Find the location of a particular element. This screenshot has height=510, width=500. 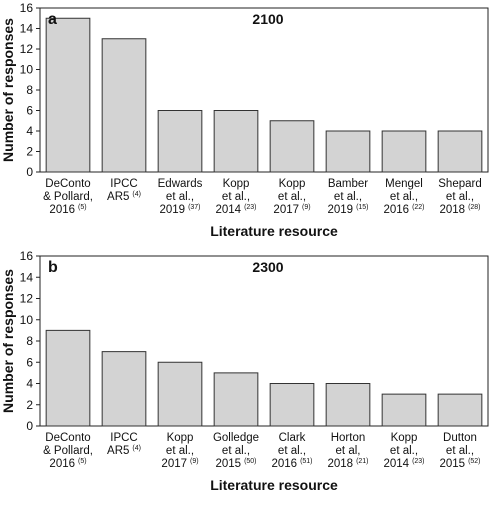

reference-number: (5) is located at coordinates (82, 207).